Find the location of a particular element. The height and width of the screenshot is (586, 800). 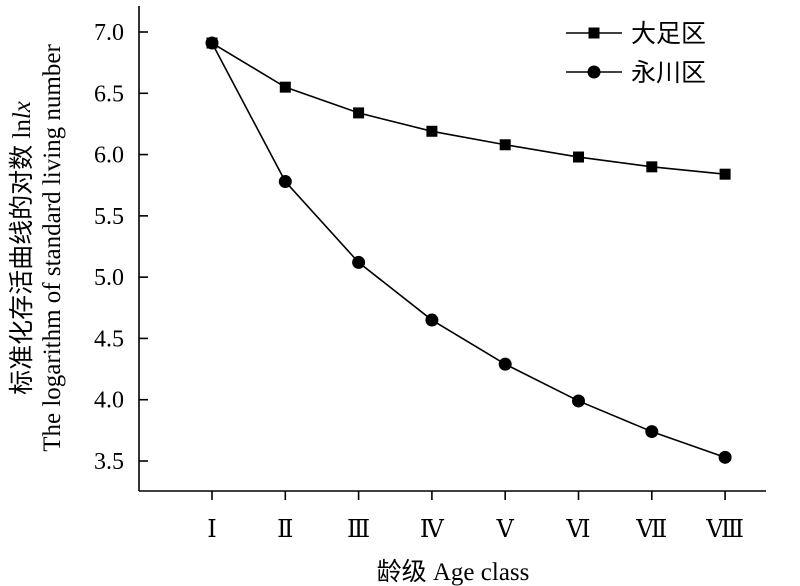

y-axis-label-cn: 标准化存活曲线的对数 lnlx is located at coordinates (22, 248).